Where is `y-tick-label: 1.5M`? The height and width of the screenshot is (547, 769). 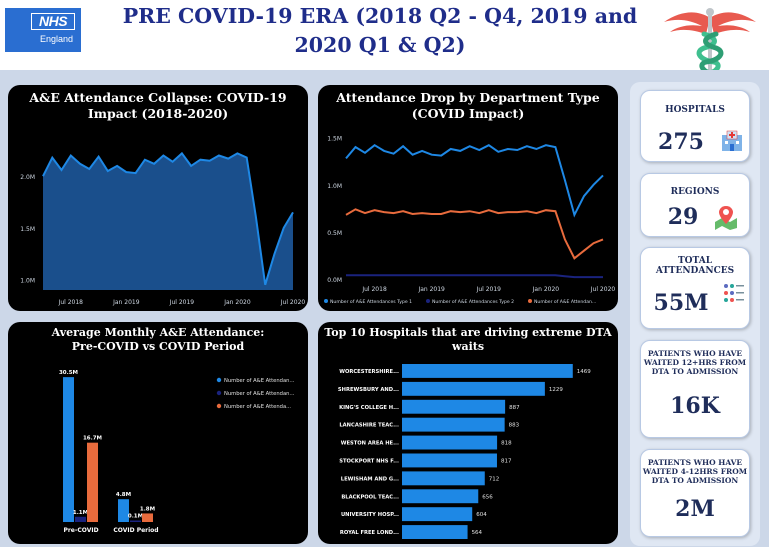
y-tick-label: 1.5M is located at coordinates (334, 139).